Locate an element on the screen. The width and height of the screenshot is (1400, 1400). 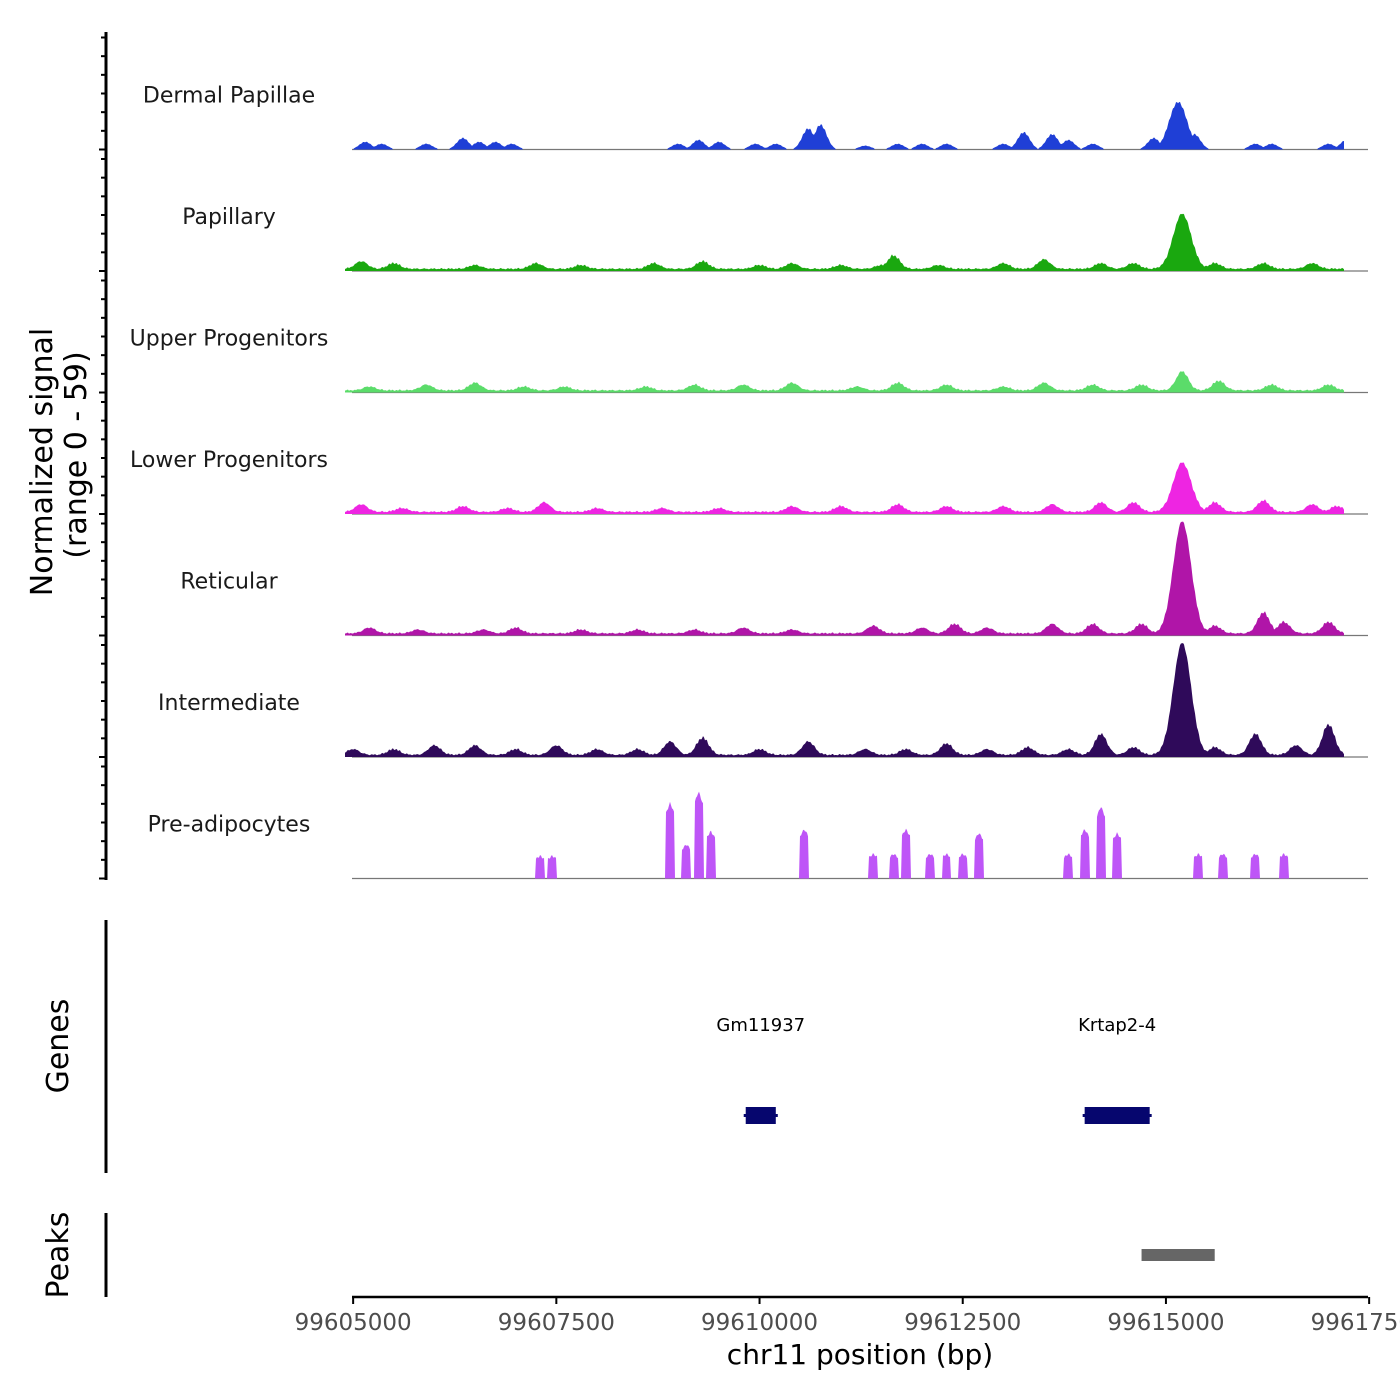
track-label: Pre-adipocytes is located at coordinates (229, 825).